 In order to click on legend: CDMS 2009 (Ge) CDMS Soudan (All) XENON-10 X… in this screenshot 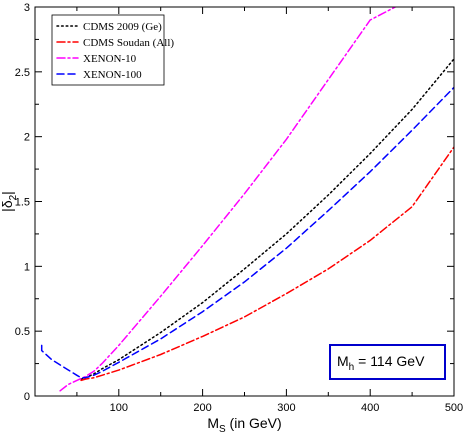, I will do `click(112, 50)`.